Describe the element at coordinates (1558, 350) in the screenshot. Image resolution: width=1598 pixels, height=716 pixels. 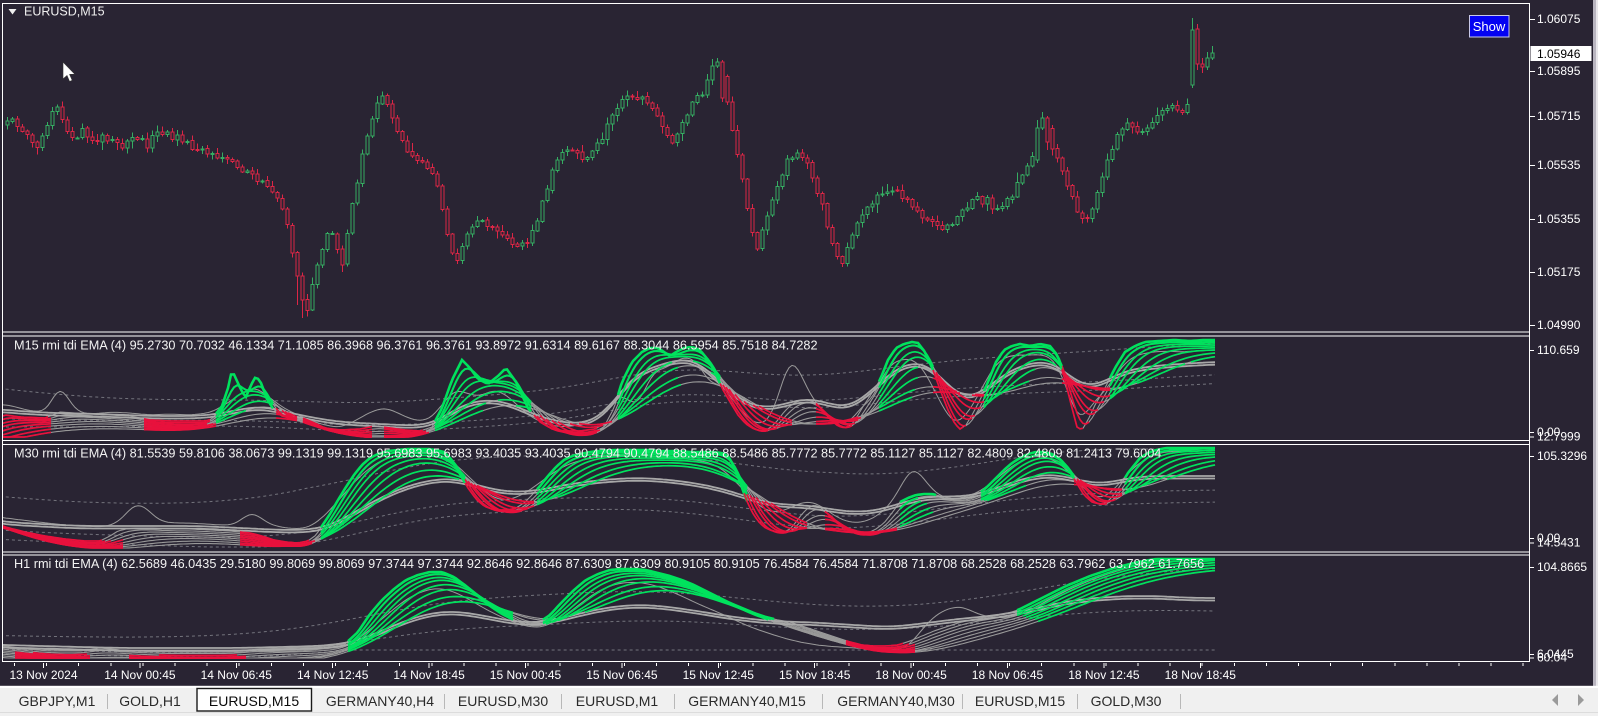
I see `svg-text: 110.659` at that location.